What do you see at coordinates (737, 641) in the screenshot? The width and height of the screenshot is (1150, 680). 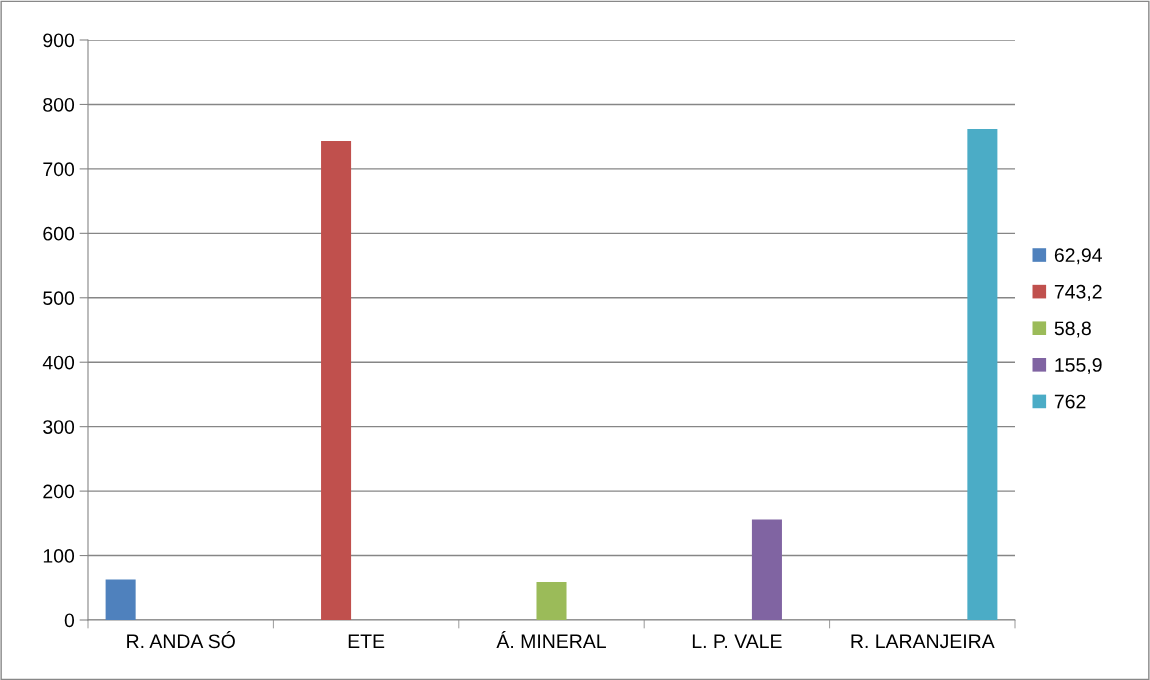 I see `x-tick-label: L. P. VALE` at bounding box center [737, 641].